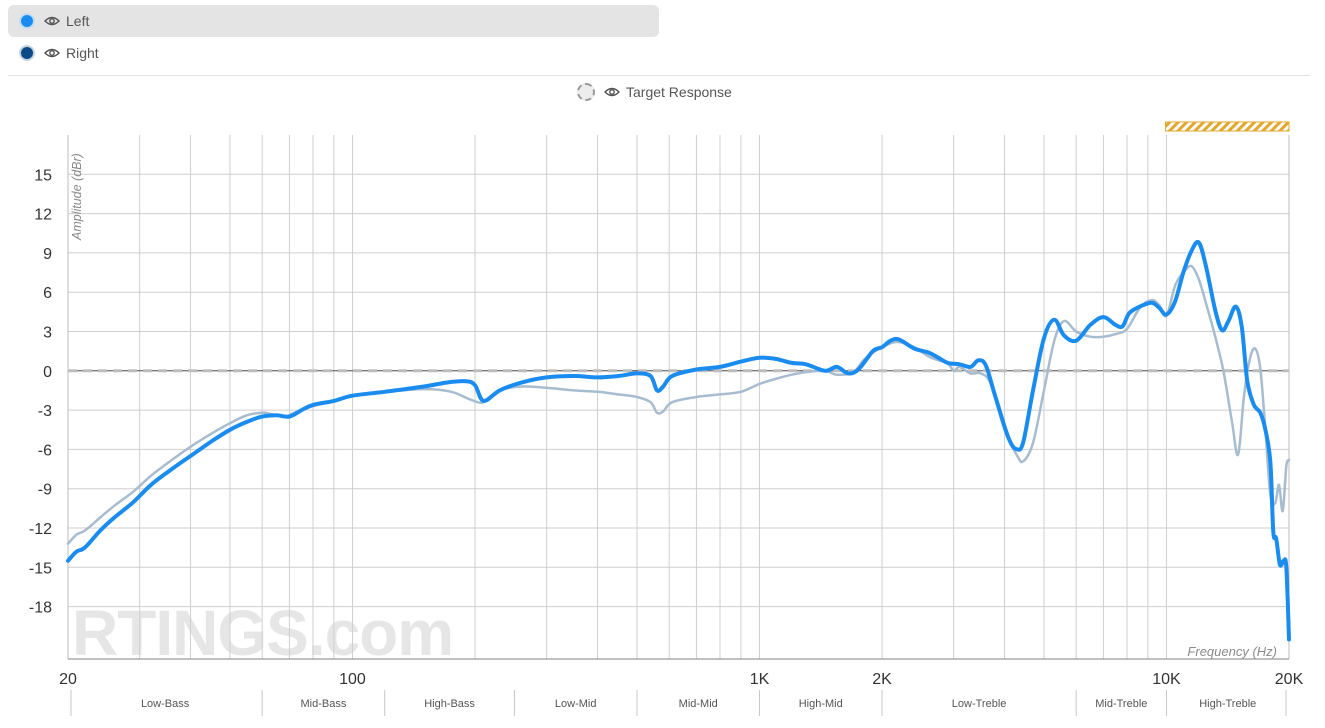 The height and width of the screenshot is (728, 1325). What do you see at coordinates (45, 450) in the screenshot?
I see `y-tick-label: -6` at bounding box center [45, 450].